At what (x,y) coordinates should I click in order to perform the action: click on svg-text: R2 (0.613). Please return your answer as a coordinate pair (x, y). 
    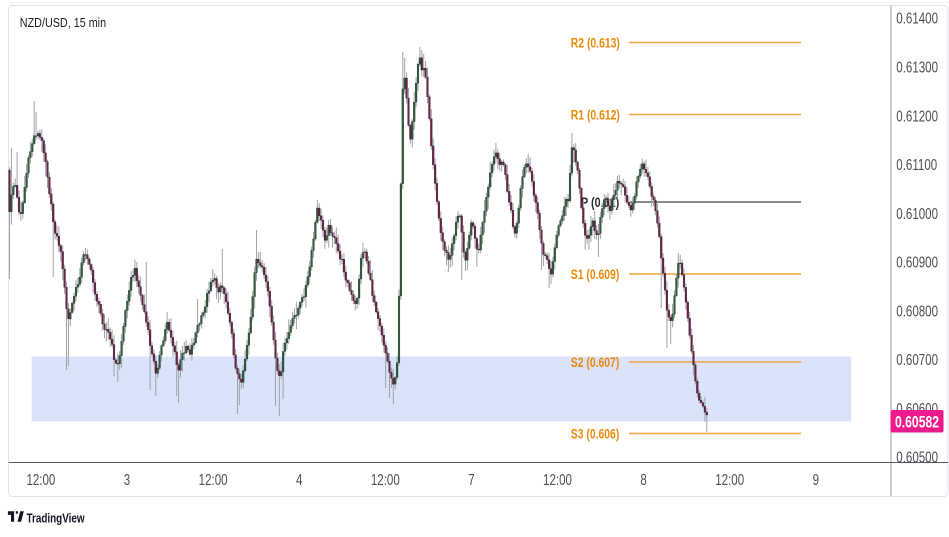
    Looking at the image, I should click on (595, 43).